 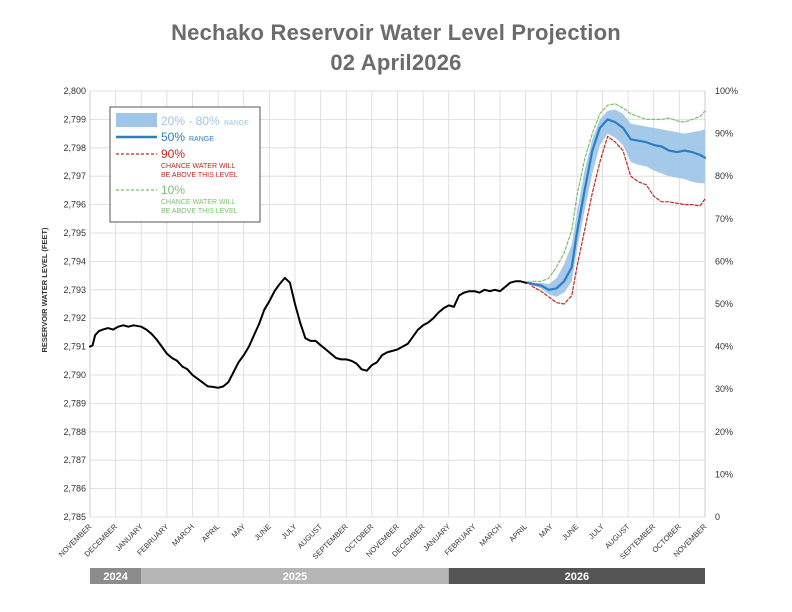 I want to click on p10-line, so click(x=616, y=193).